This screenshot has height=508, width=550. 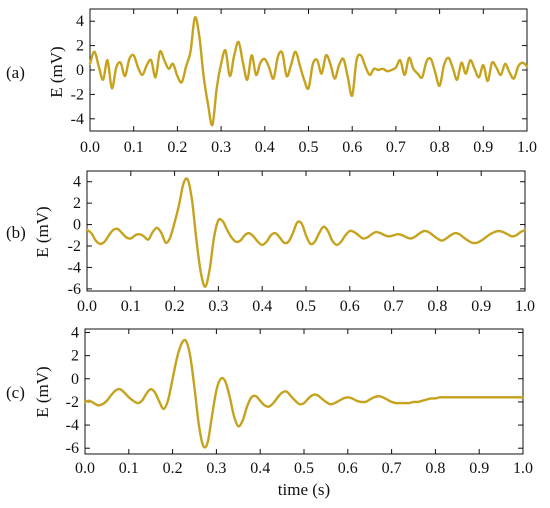 What do you see at coordinates (15, 72) in the screenshot?
I see `panel-label: (a)` at bounding box center [15, 72].